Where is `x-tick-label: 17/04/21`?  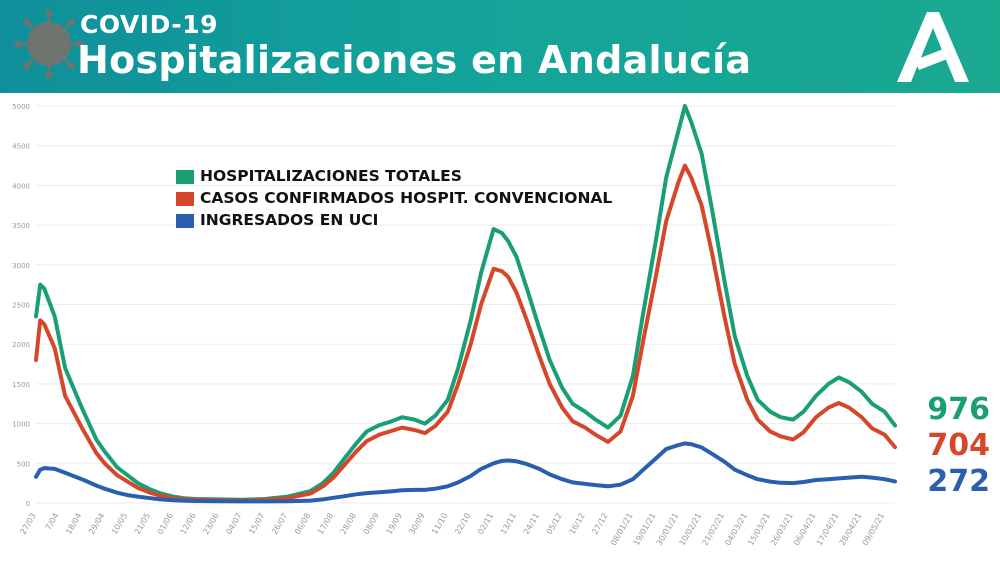 x-tick-label: 17/04/21 is located at coordinates (828, 530).